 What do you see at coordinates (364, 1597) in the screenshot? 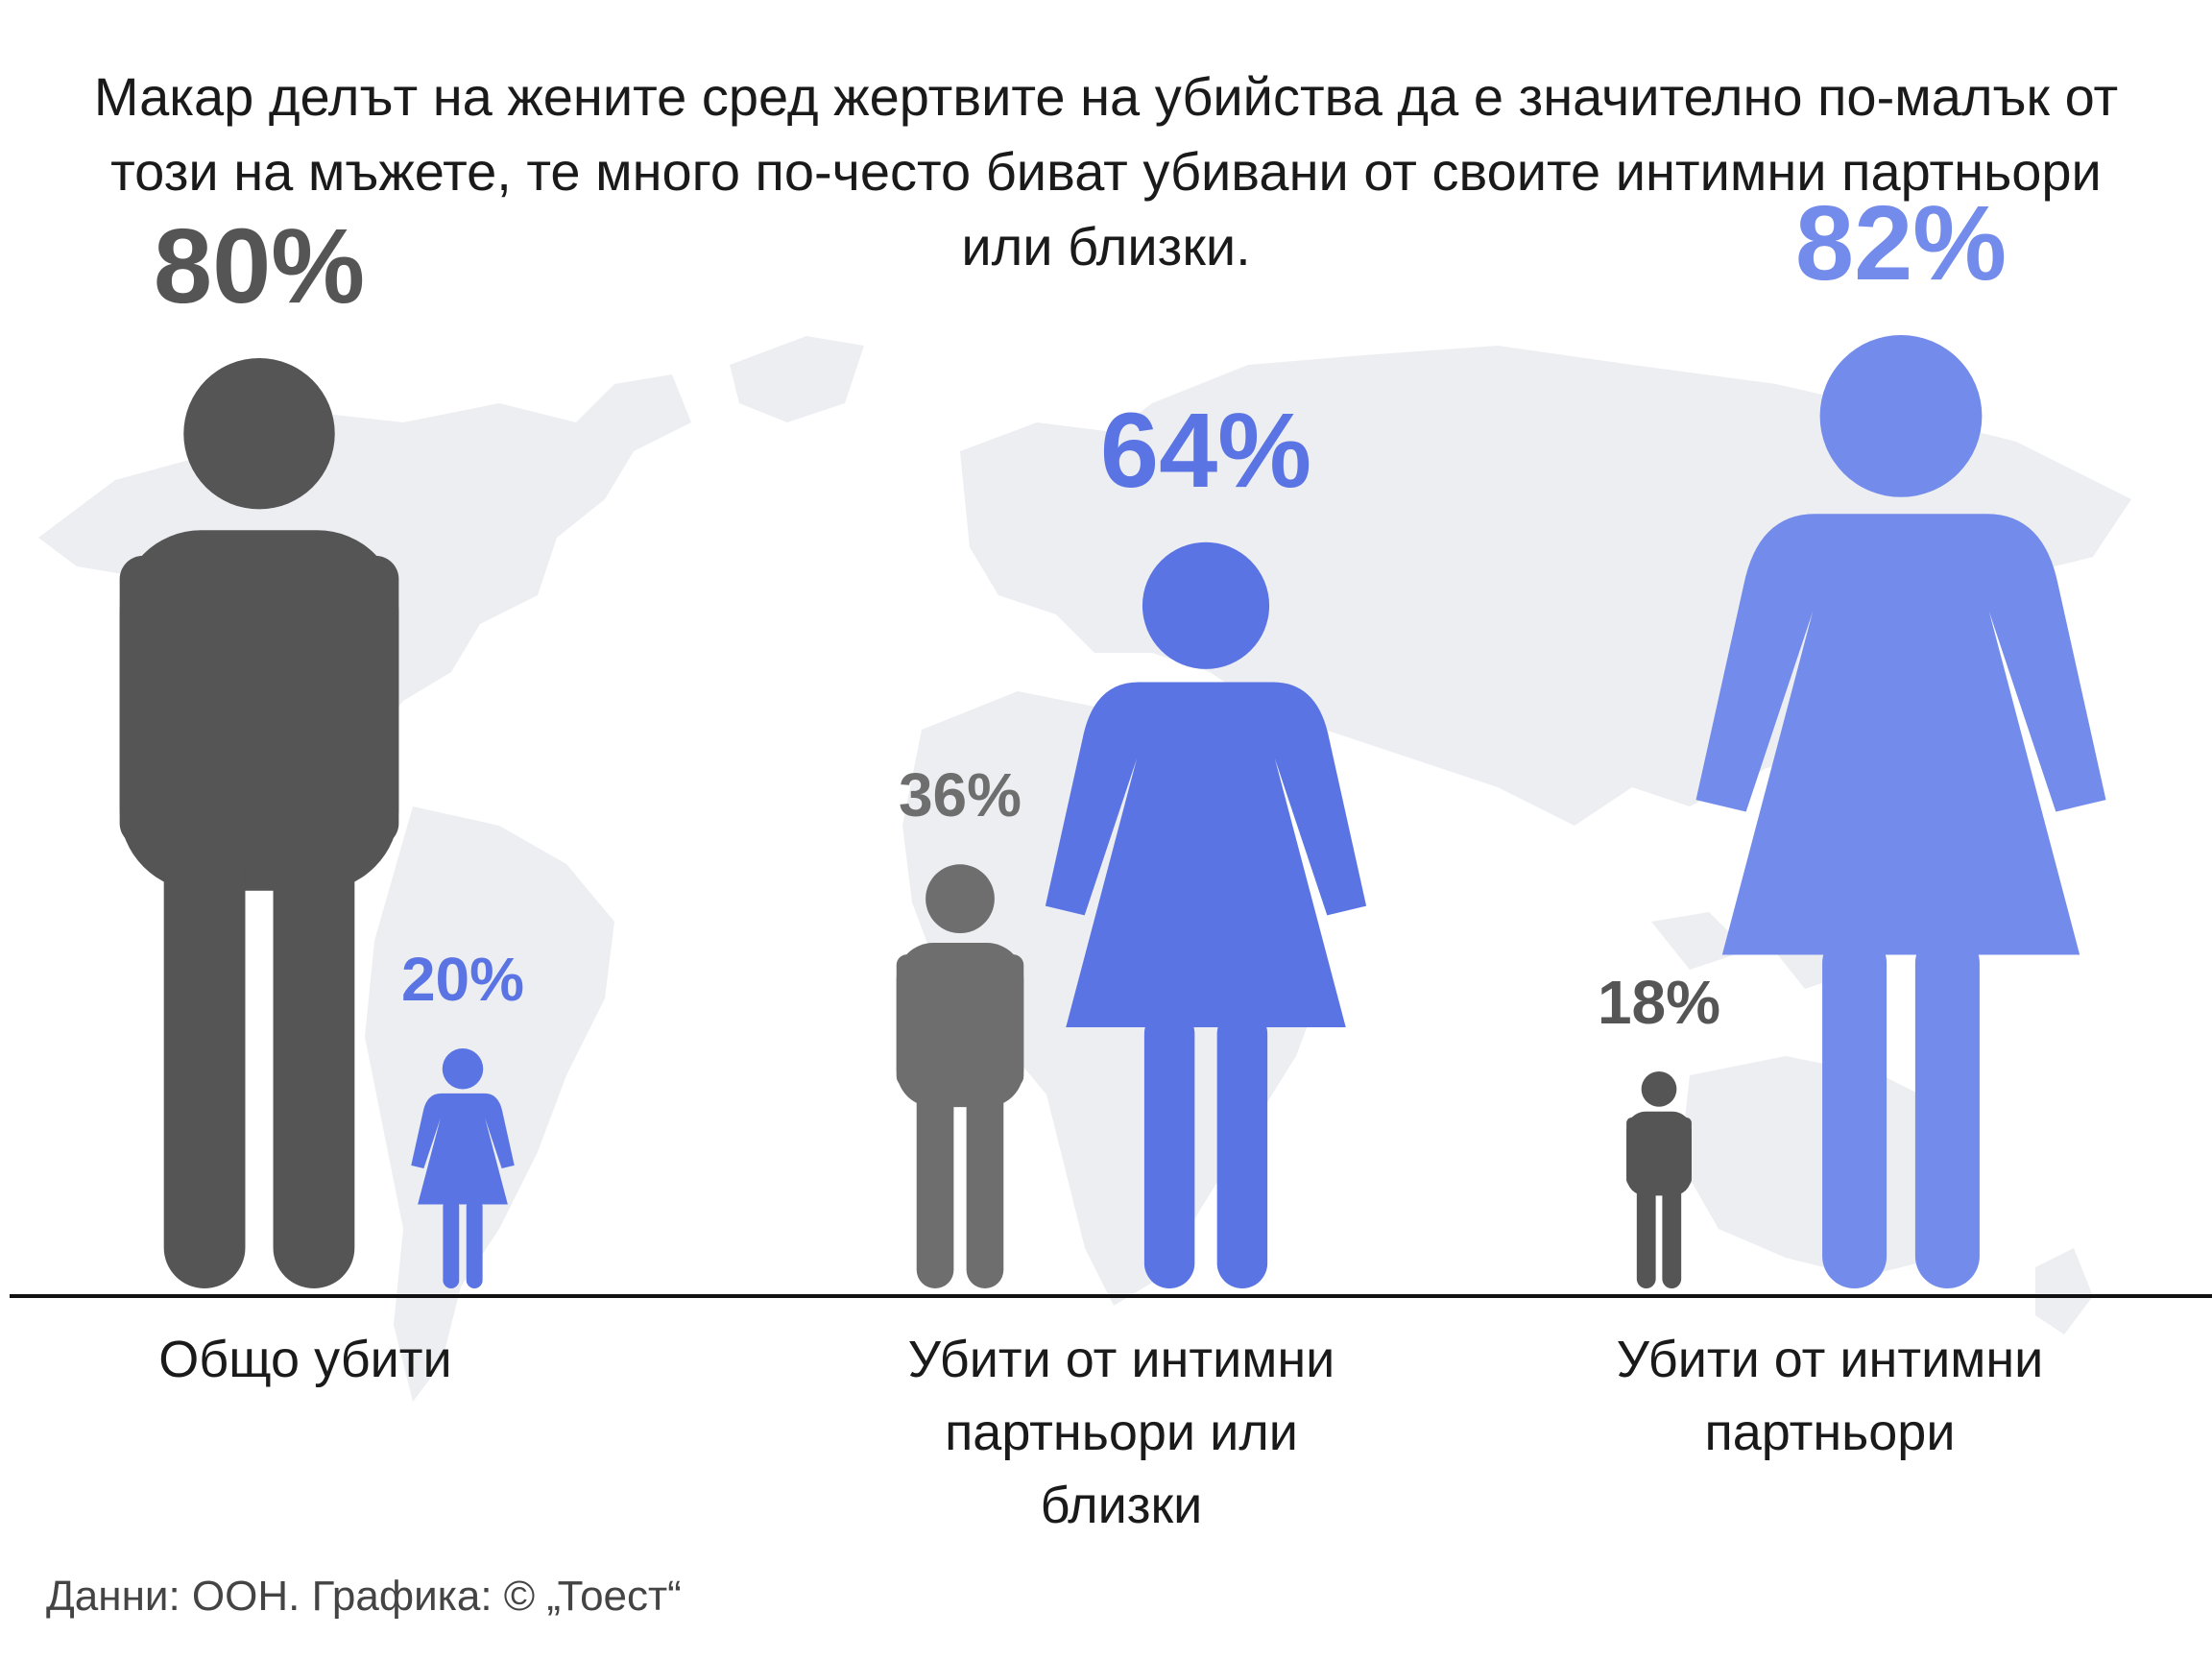
I see `source-credit: Данни: ООН. Графика: © „Тоест“` at bounding box center [364, 1597].